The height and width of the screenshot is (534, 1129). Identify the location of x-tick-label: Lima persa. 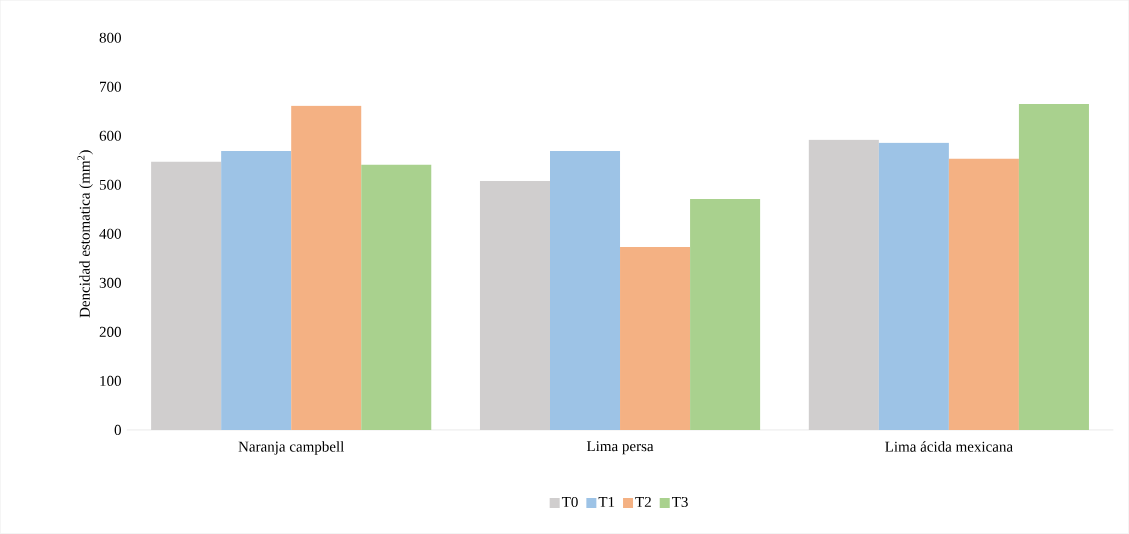
(620, 448).